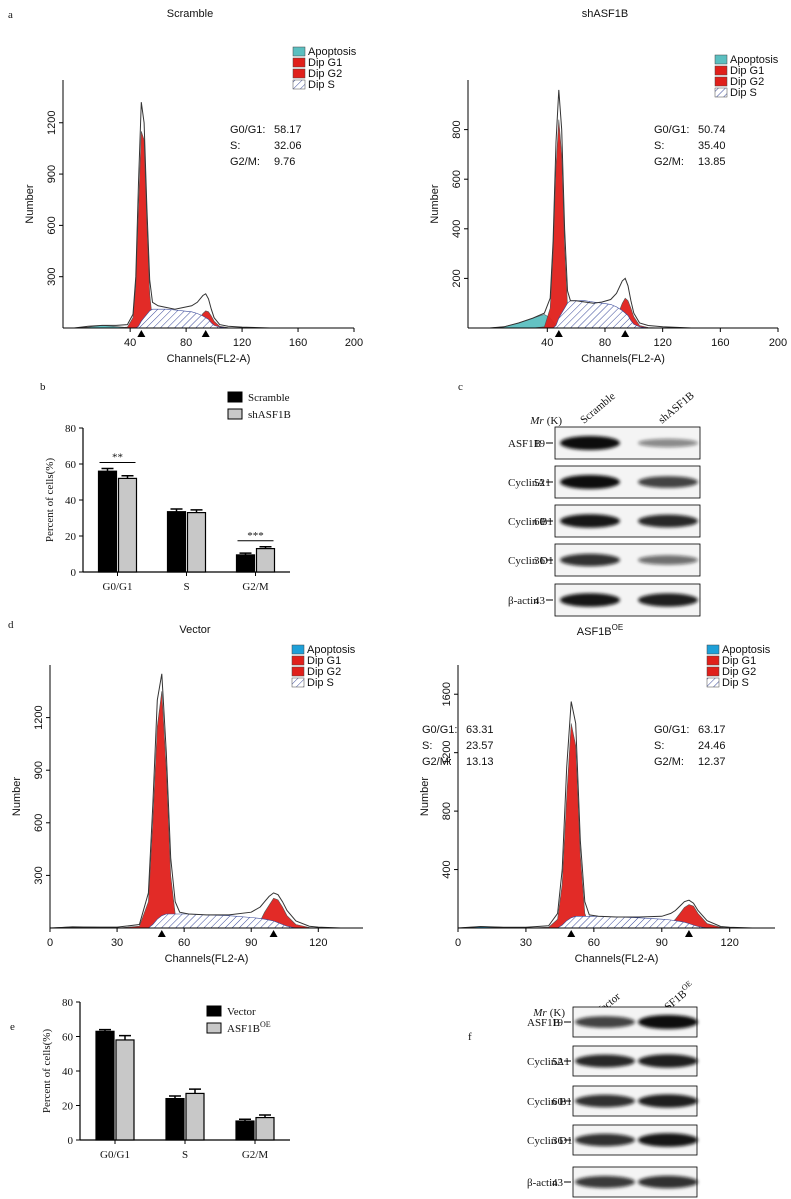  I want to click on legend-label-main: ASF1B, so click(243, 1029).